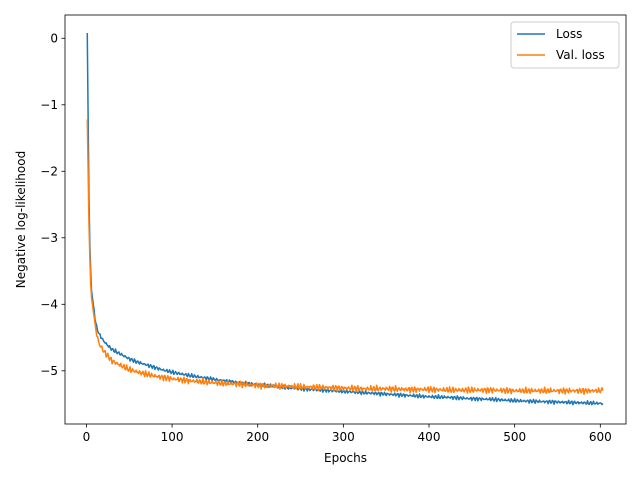 The image size is (640, 480). I want to click on y-tick-label: −4, so click(49, 304).